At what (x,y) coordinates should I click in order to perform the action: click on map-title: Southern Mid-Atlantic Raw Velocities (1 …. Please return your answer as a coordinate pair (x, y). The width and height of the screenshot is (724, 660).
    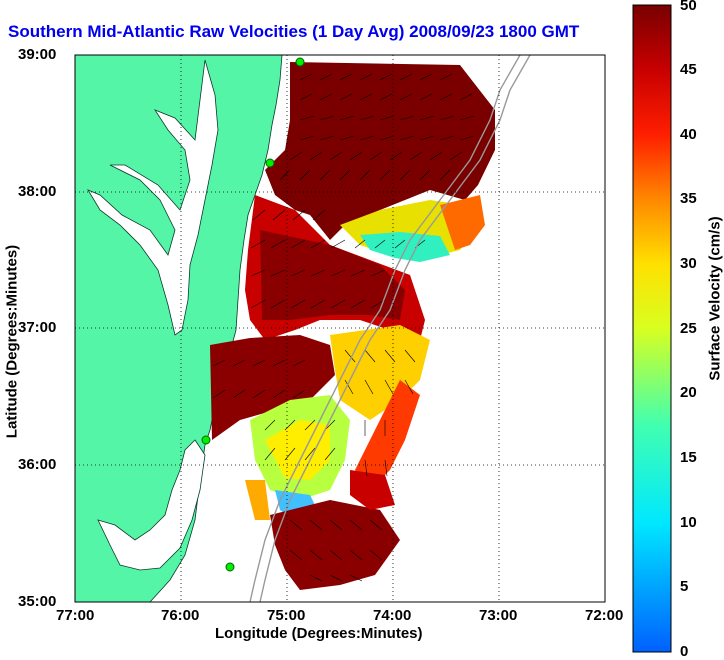
    Looking at the image, I should click on (294, 31).